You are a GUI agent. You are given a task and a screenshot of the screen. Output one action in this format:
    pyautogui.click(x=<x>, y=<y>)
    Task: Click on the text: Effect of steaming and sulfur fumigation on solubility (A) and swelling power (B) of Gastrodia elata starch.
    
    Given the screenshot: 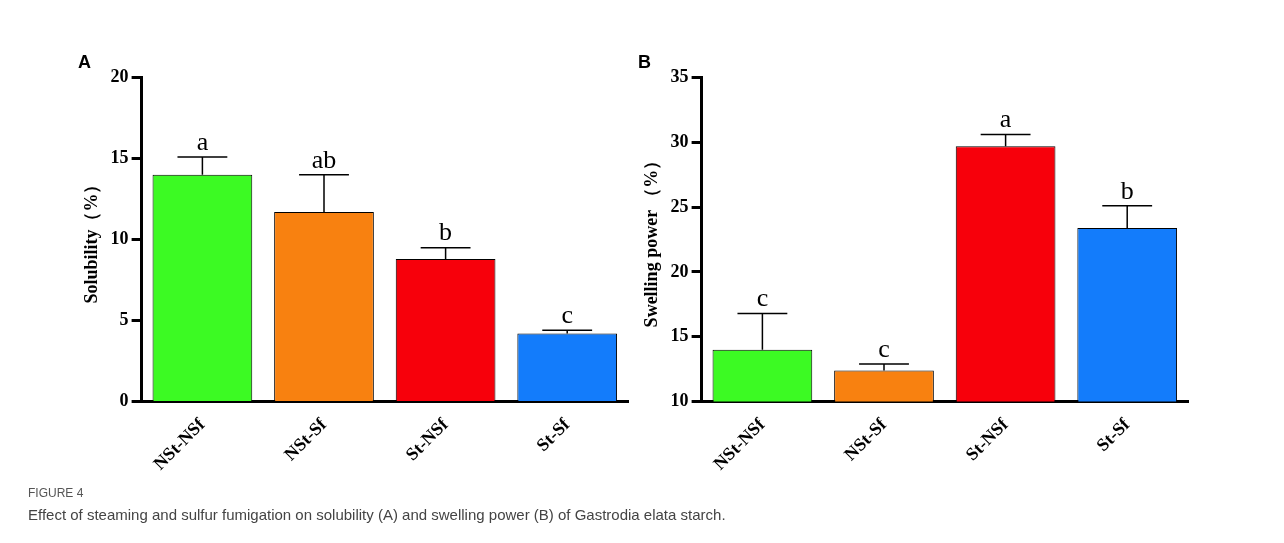 What is the action you would take?
    pyautogui.click(x=377, y=514)
    